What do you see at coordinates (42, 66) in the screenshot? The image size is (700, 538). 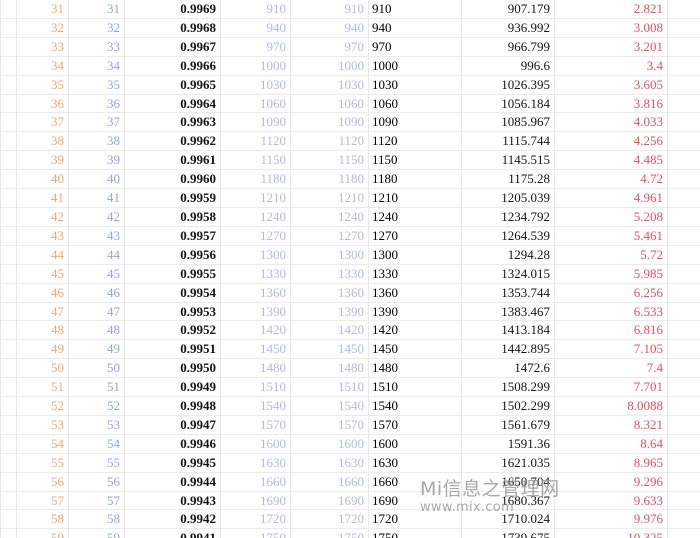 I see `cell-index-orange: 34` at bounding box center [42, 66].